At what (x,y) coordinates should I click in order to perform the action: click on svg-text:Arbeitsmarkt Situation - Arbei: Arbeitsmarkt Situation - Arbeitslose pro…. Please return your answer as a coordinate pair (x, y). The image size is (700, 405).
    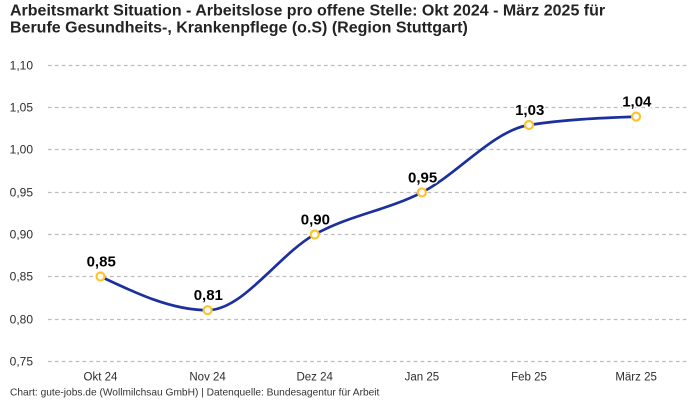
    Looking at the image, I should click on (307, 11).